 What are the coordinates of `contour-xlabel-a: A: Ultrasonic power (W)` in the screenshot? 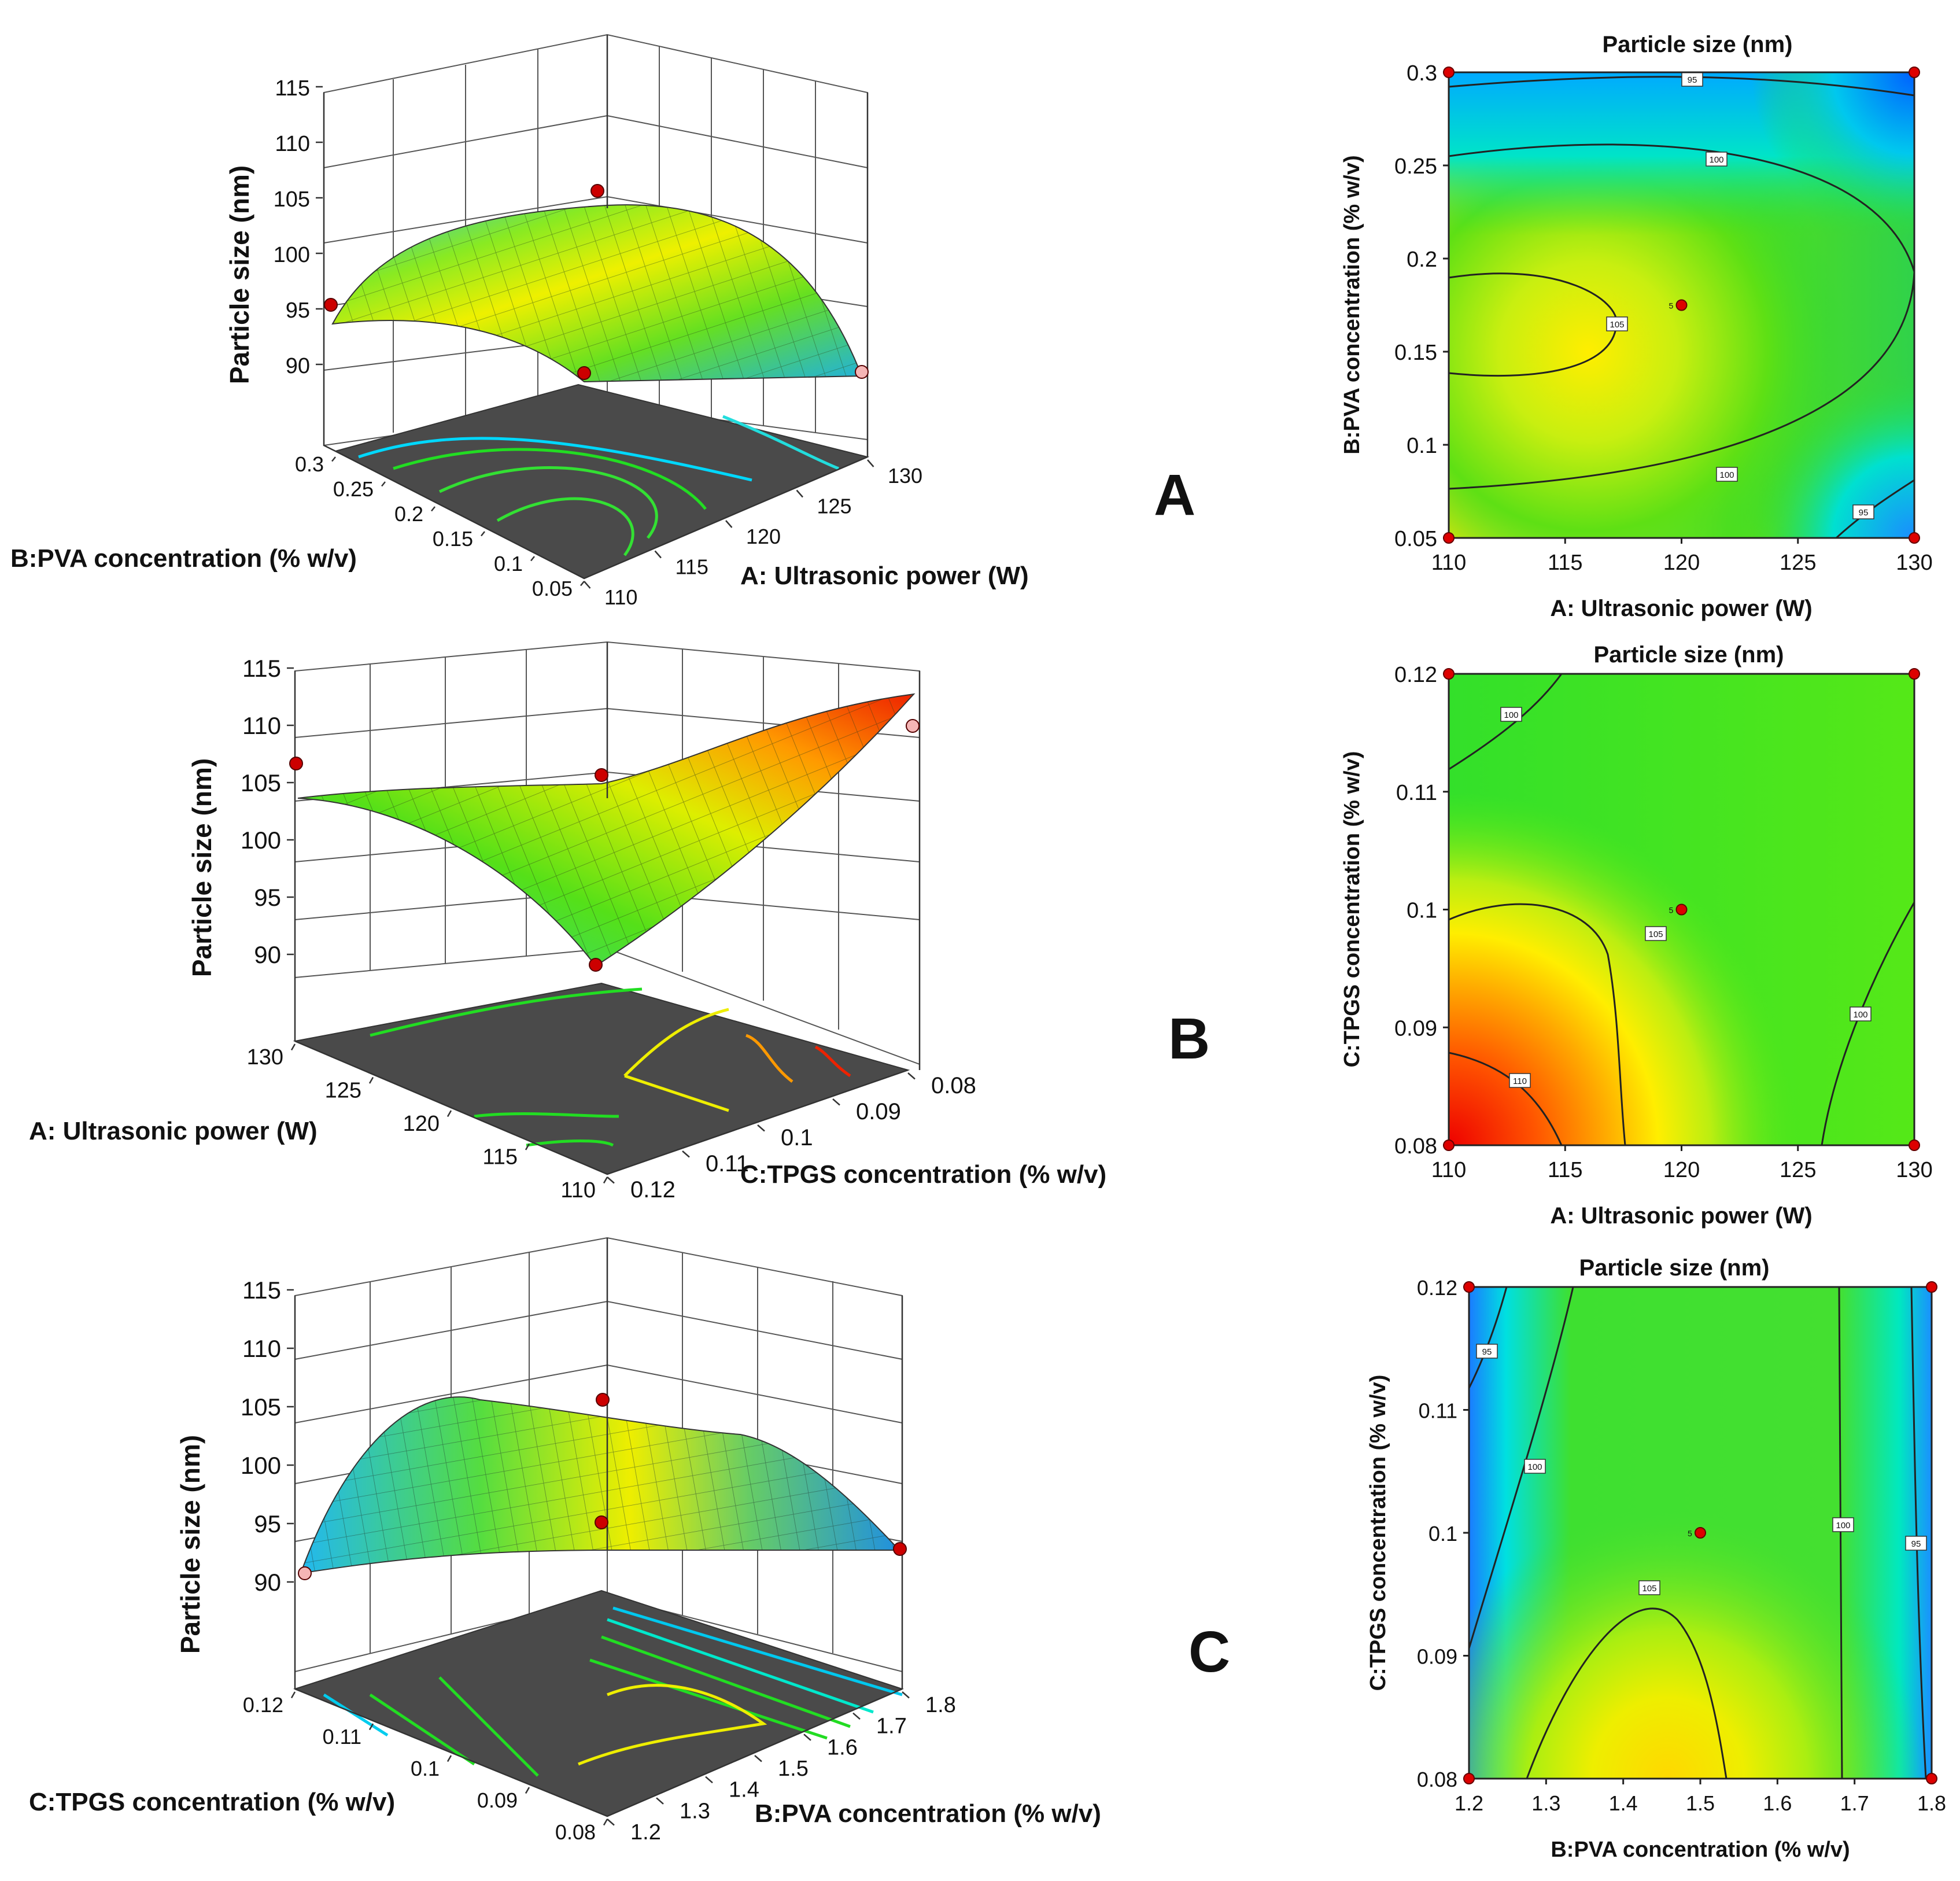 It's located at (1681, 608).